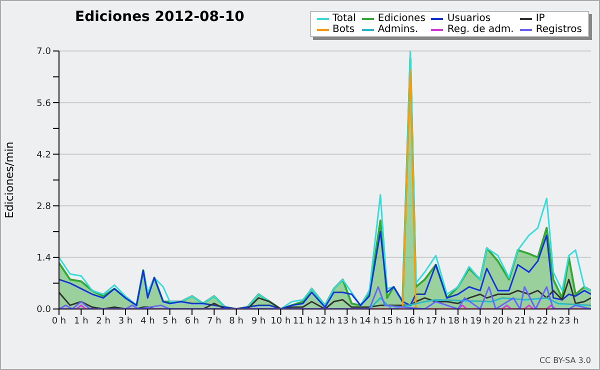 Image resolution: width=600 pixels, height=370 pixels. What do you see at coordinates (43, 155) in the screenshot?
I see `y-tick-label: 4.2` at bounding box center [43, 155].